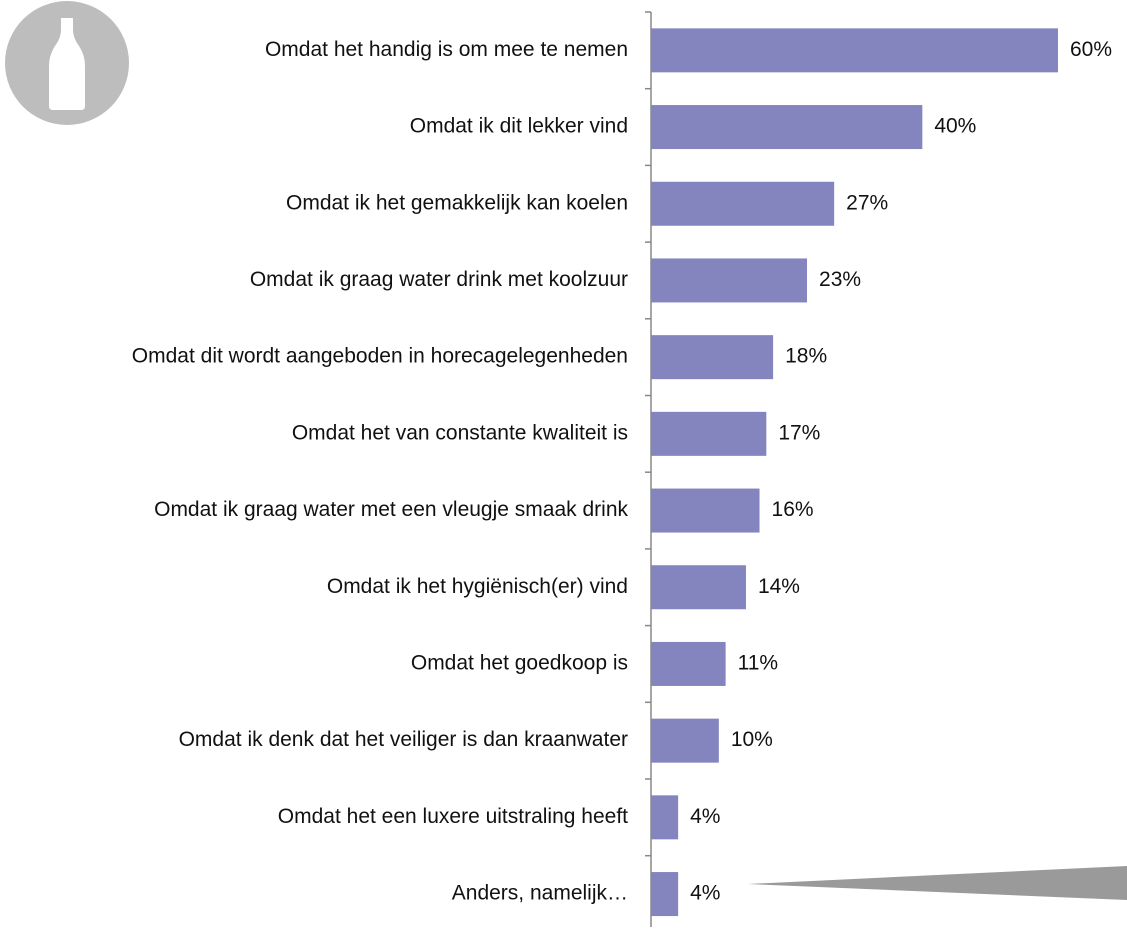 The image size is (1127, 929). What do you see at coordinates (937, 883) in the screenshot?
I see `pointer-wedge` at bounding box center [937, 883].